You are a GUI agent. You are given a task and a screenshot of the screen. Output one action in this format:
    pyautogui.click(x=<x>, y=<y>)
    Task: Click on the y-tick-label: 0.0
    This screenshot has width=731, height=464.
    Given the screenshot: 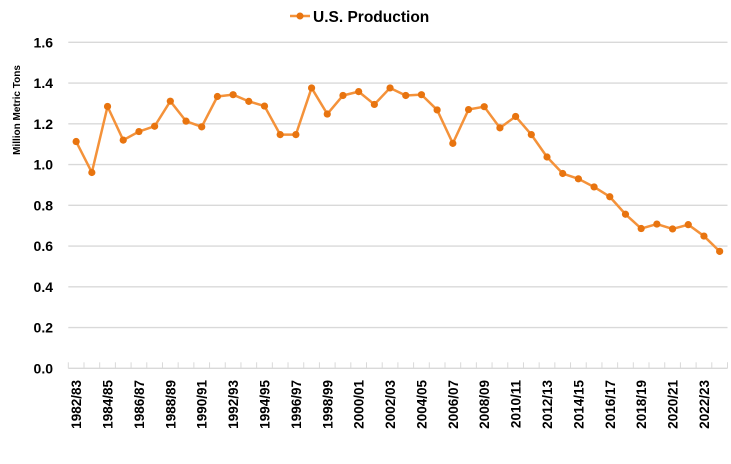 What is the action you would take?
    pyautogui.click(x=44, y=368)
    